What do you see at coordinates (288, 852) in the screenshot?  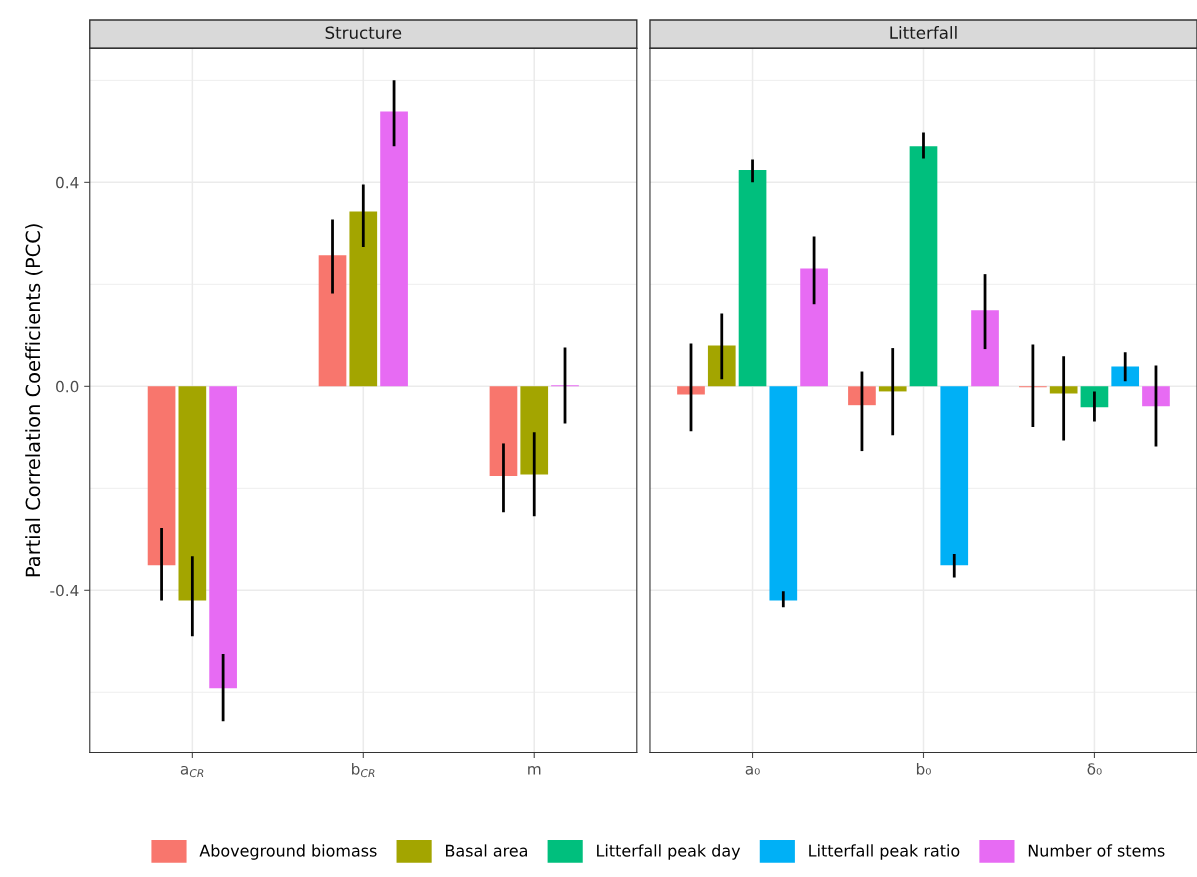 I see `legend-label: Aboveground biomass` at bounding box center [288, 852].